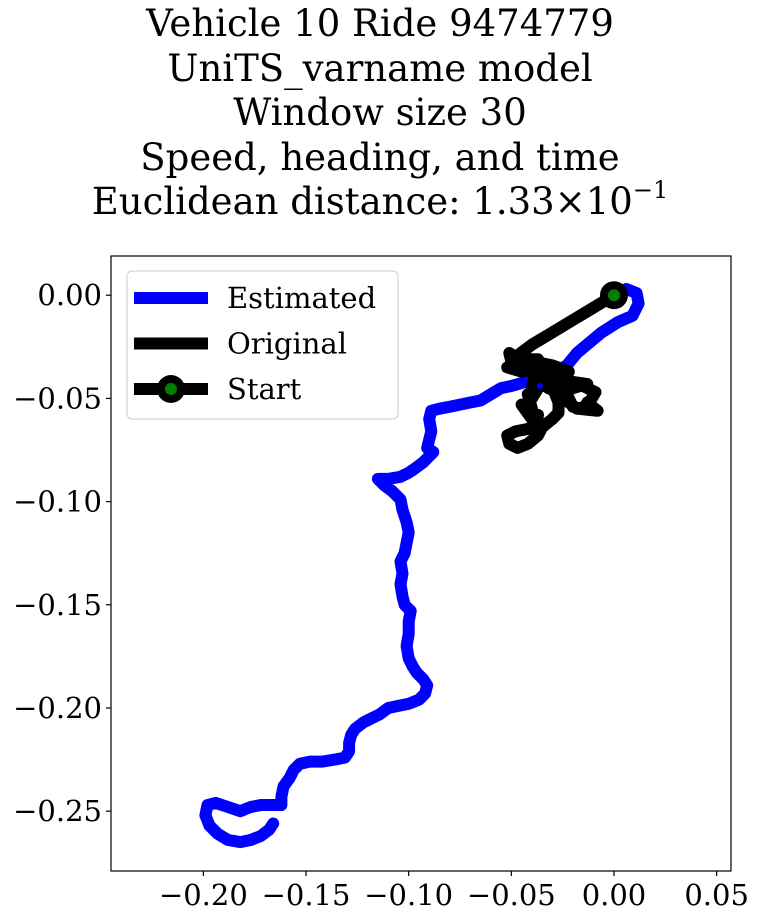  What do you see at coordinates (408, 895) in the screenshot?
I see `x-tick-label: −0.10` at bounding box center [408, 895].